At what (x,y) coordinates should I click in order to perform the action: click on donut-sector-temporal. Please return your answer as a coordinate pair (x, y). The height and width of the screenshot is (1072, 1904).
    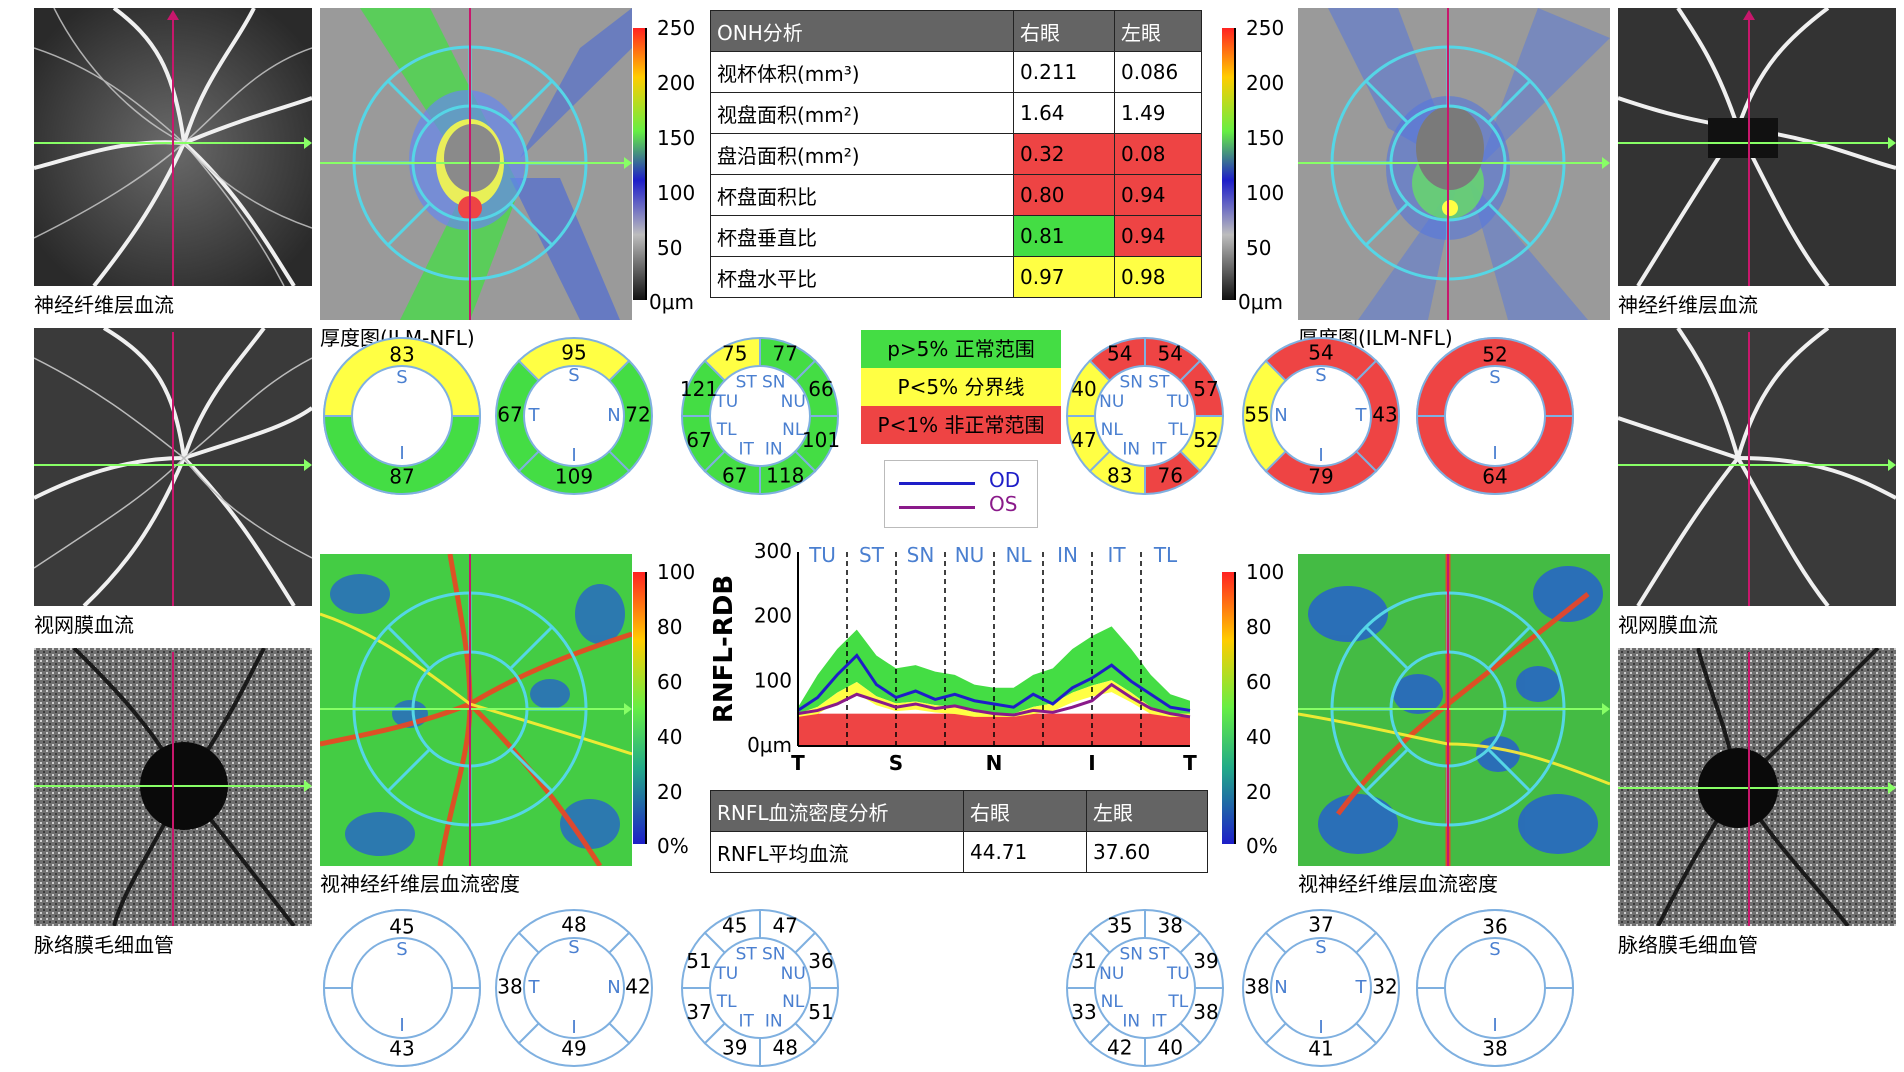
    Looking at the image, I should click on (518, 988).